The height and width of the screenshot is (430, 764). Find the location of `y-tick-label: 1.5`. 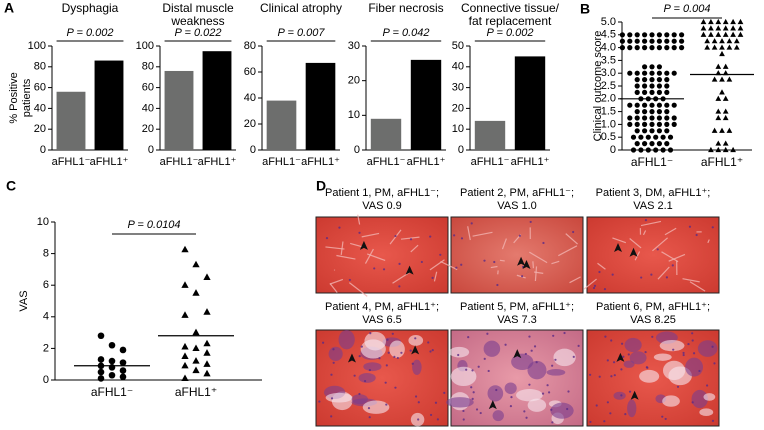

y-tick-label: 1.5 is located at coordinates (608, 112).